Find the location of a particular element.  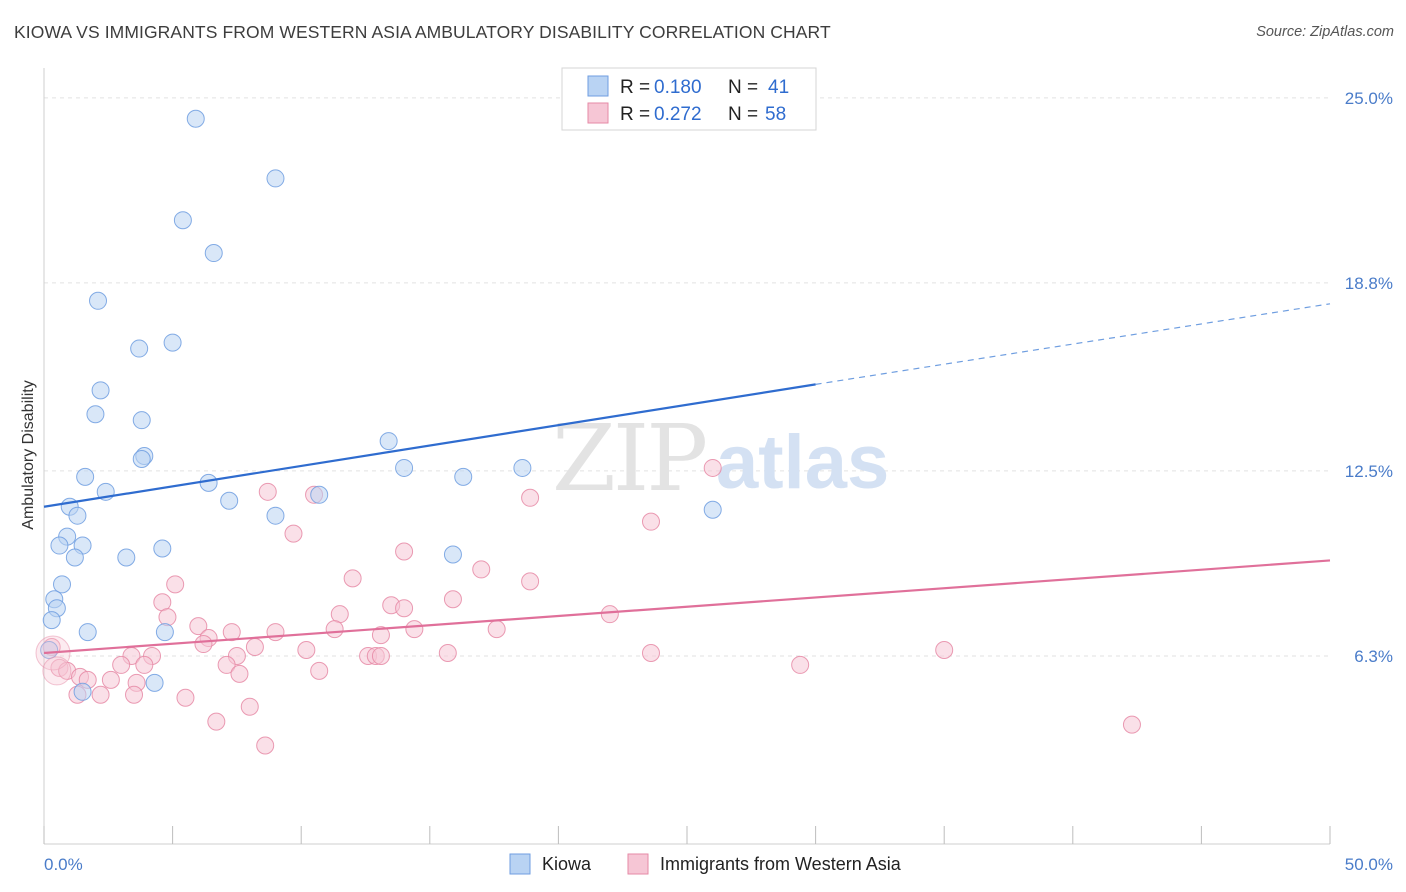

legend-n-value-western-asia: 58 is located at coordinates (775, 114).